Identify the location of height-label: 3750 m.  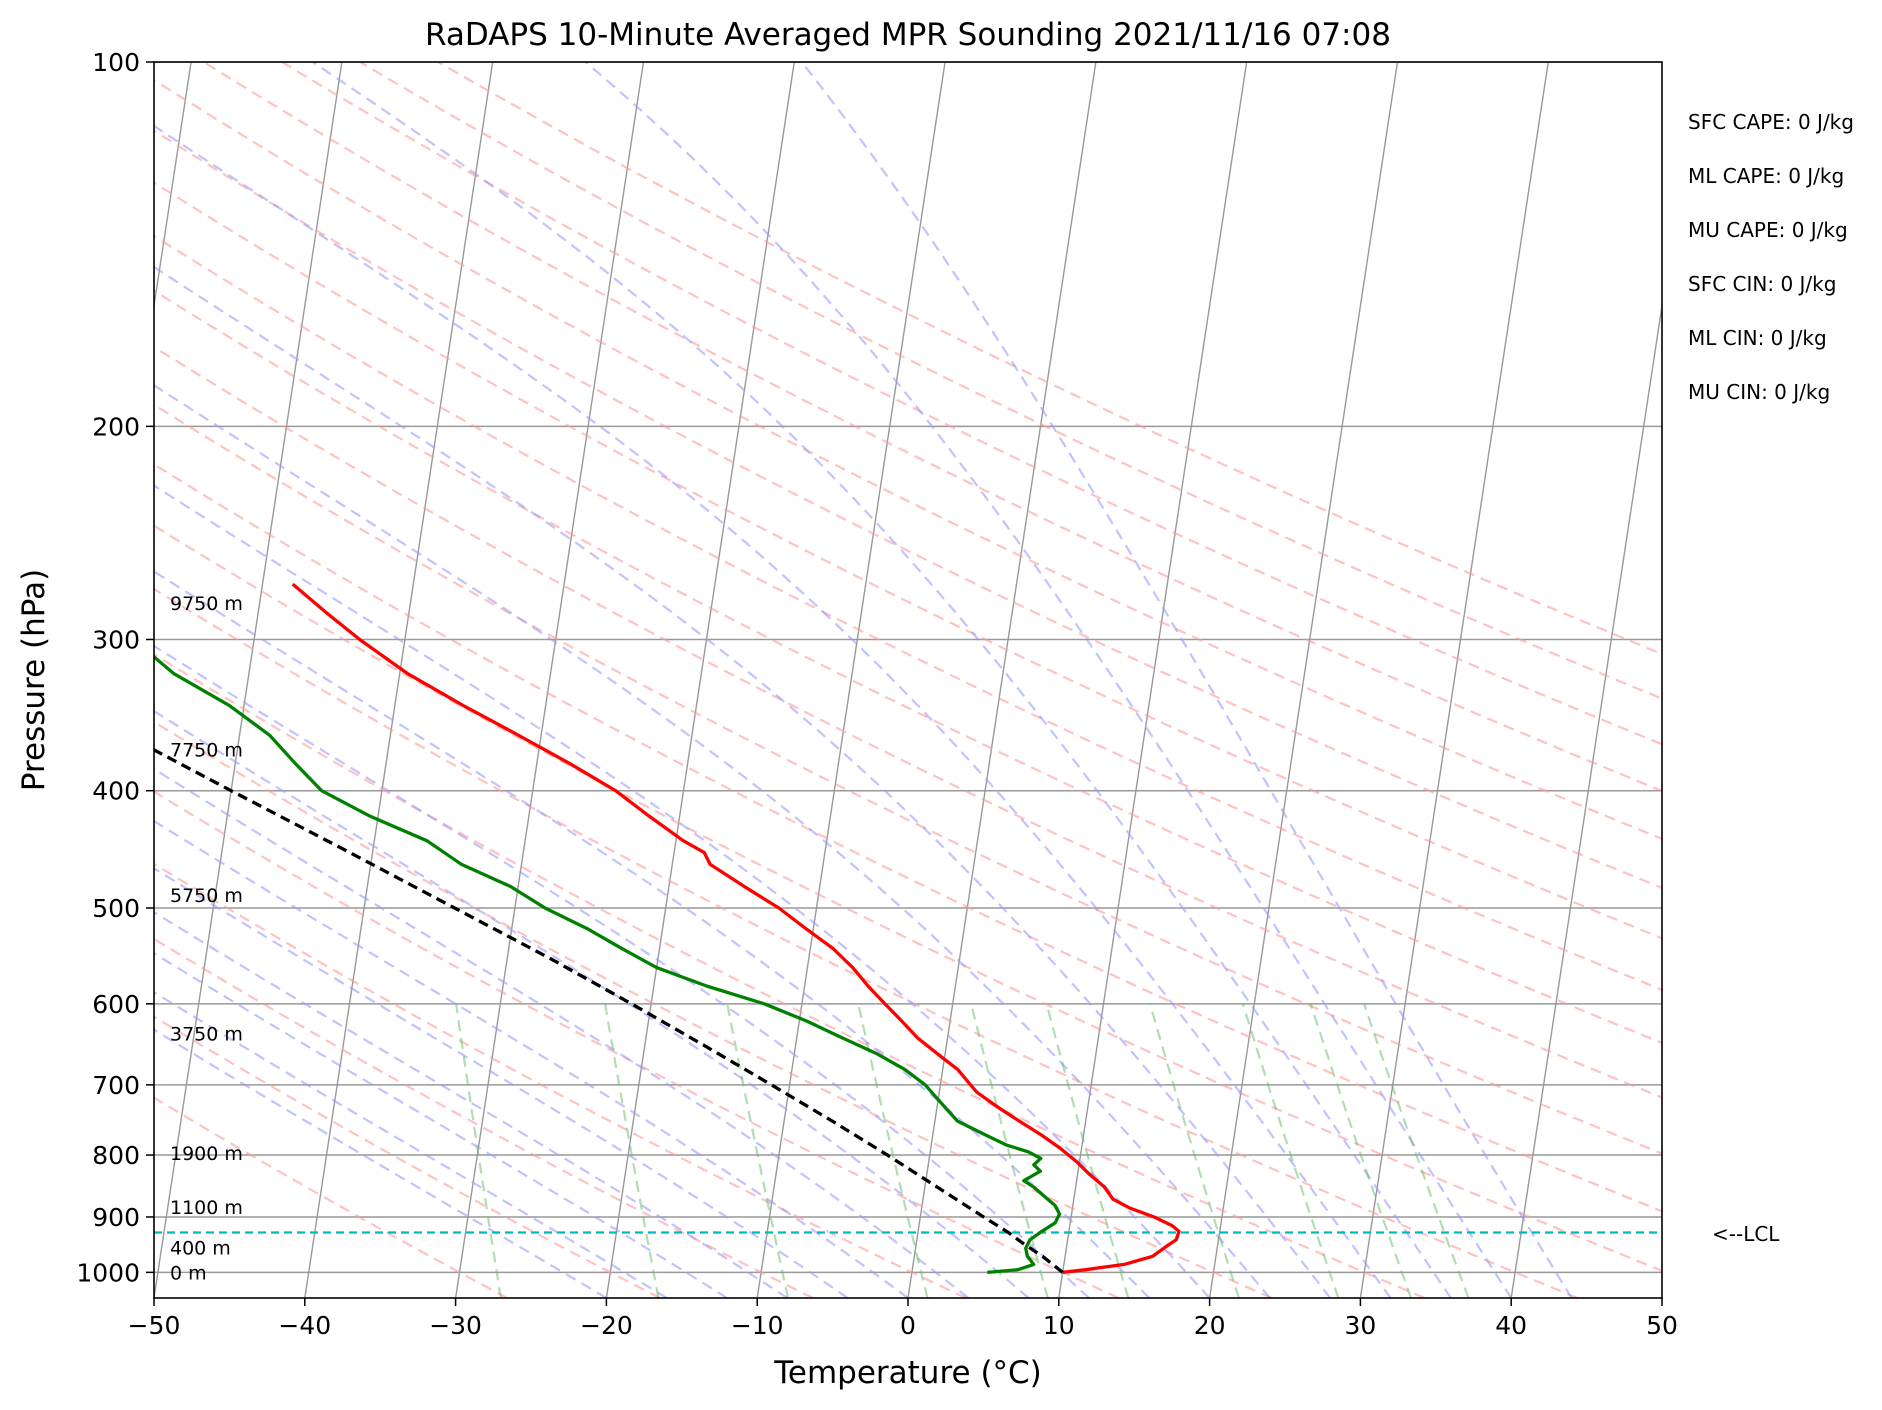
(206, 1035).